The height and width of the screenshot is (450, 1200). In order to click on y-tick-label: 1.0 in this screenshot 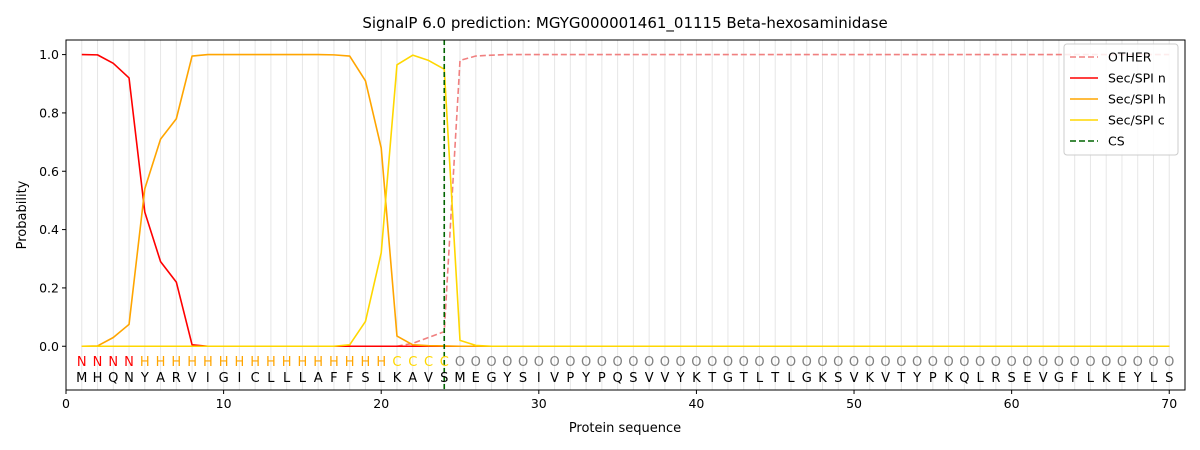, I will do `click(49, 54)`.